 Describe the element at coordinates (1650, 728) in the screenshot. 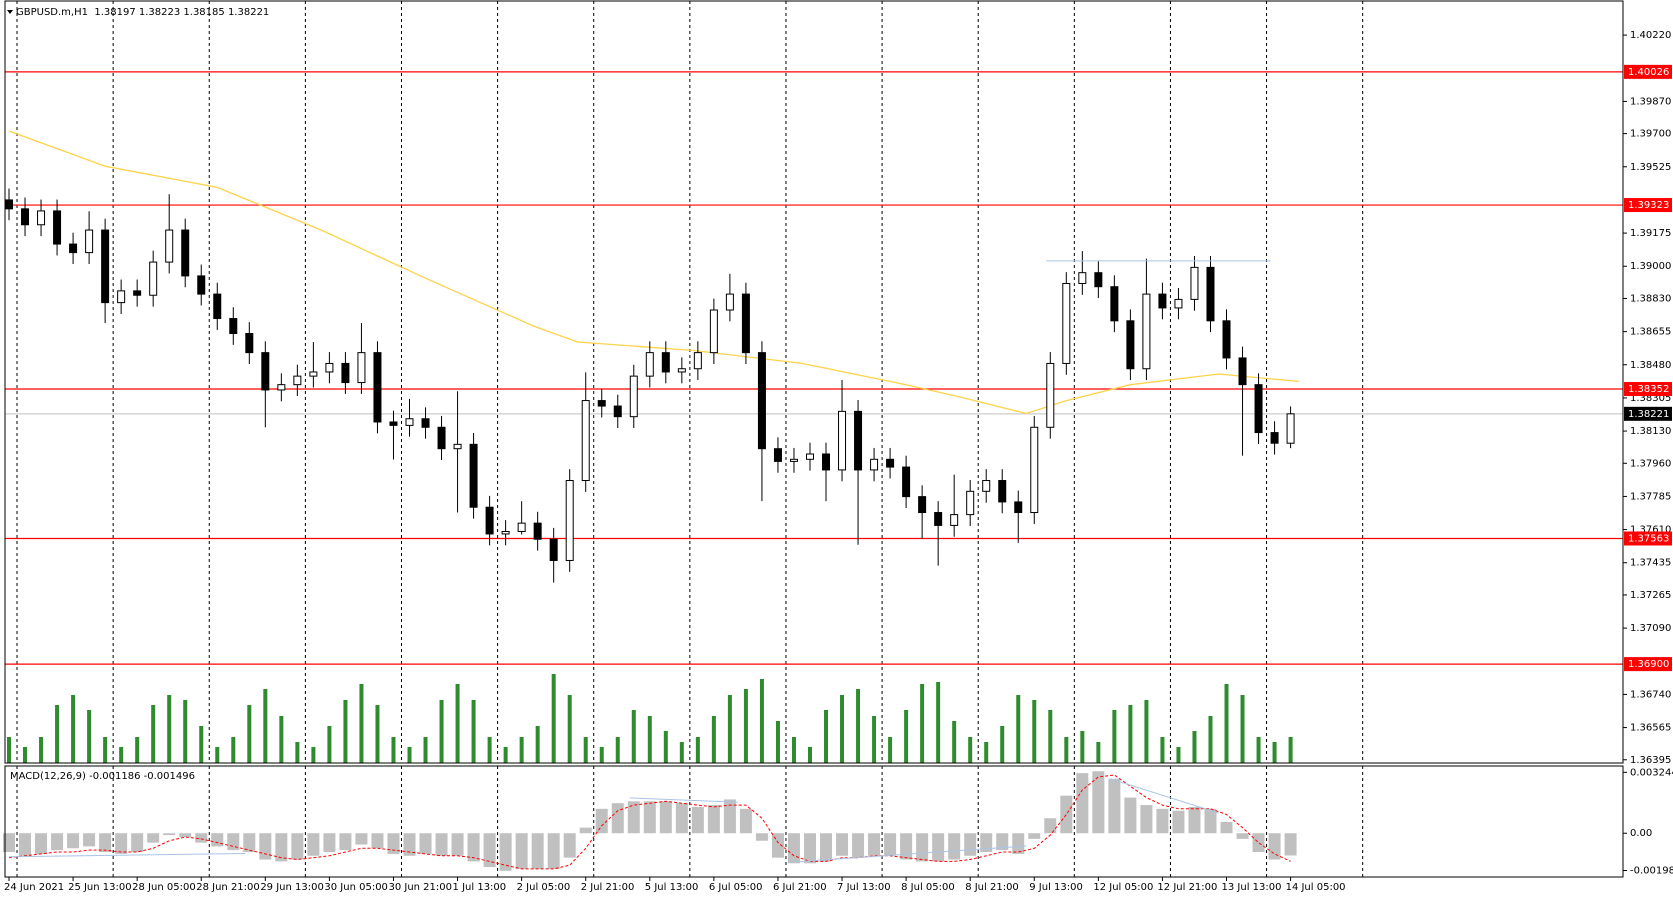

I see `y-tick-label: 1.36565` at that location.